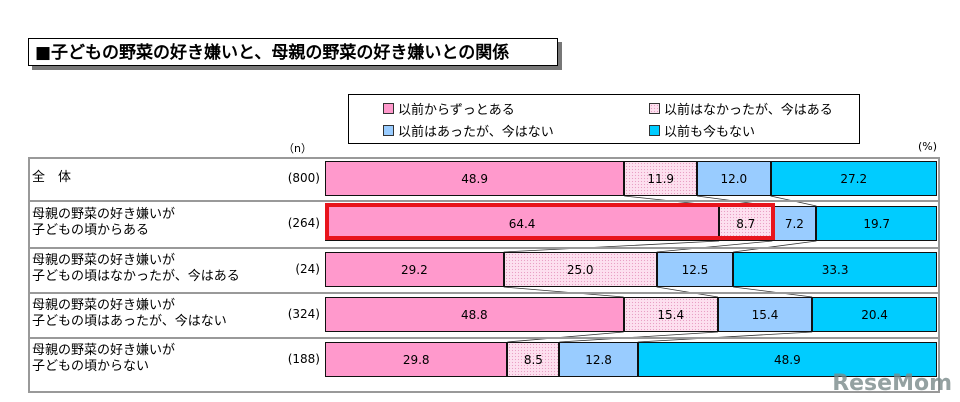 This screenshot has height=402, width=960. I want to click on bar-segment: 20.4, so click(874, 314).